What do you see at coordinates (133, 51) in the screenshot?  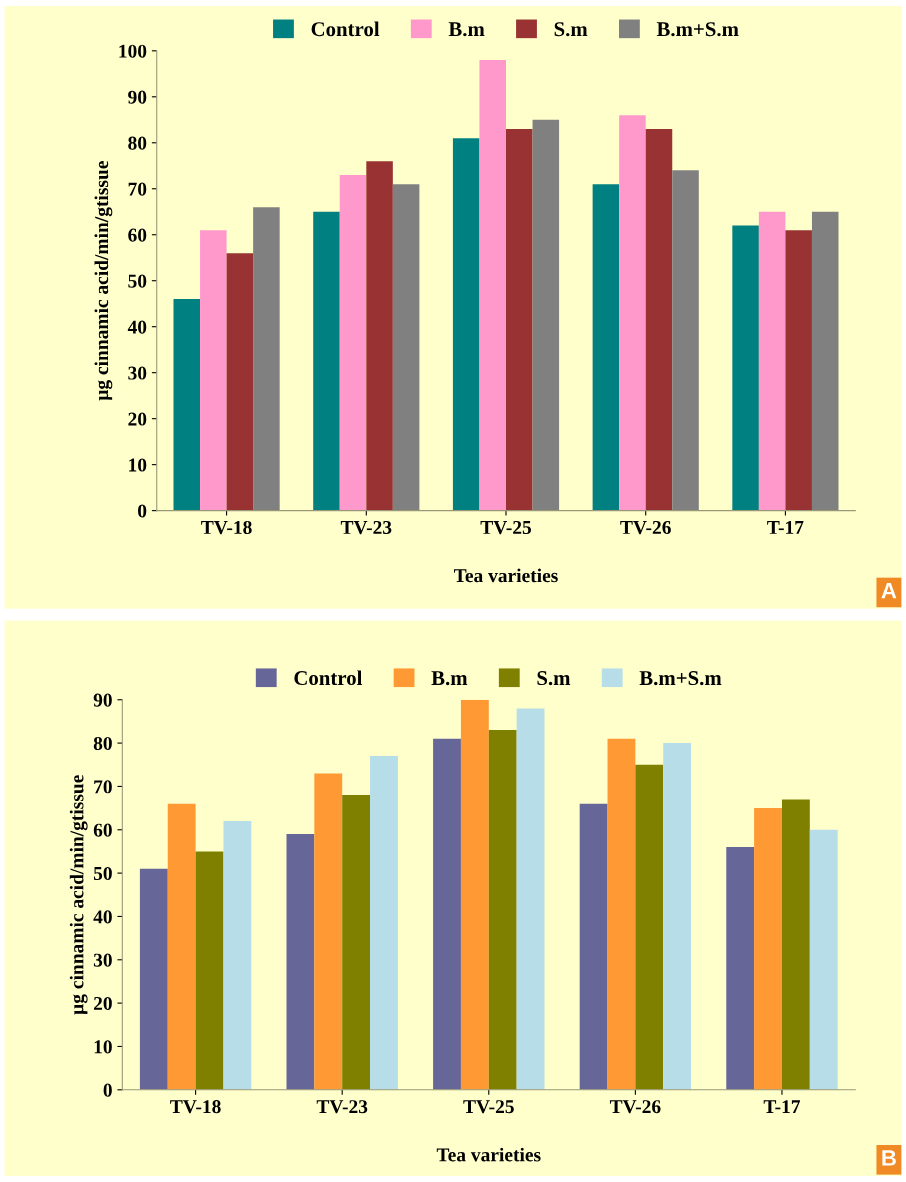 I see `y-tick-label: 100` at bounding box center [133, 51].